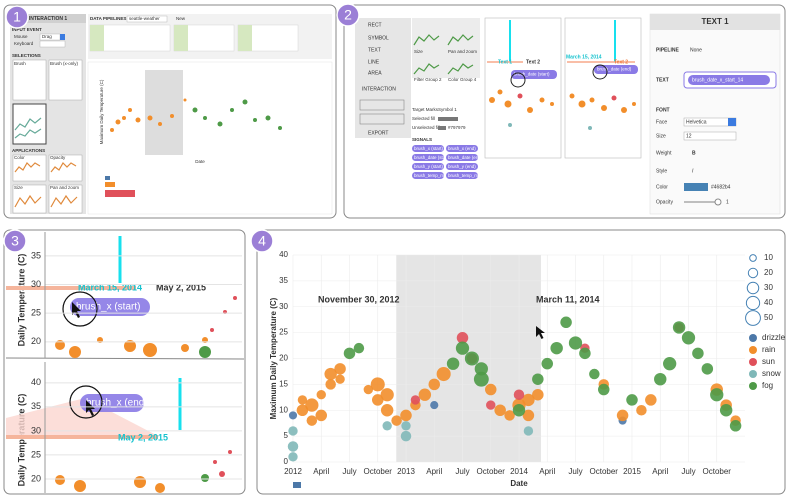 The width and height of the screenshot is (789, 498). What do you see at coordinates (27, 29) in the screenshot?
I see `section: INPUT EVENT` at bounding box center [27, 29].